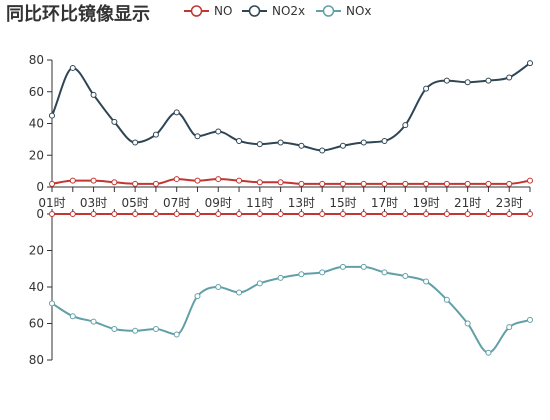  Describe the element at coordinates (344, 11) in the screenshot. I see `legend-item-nox: NOx` at that location.